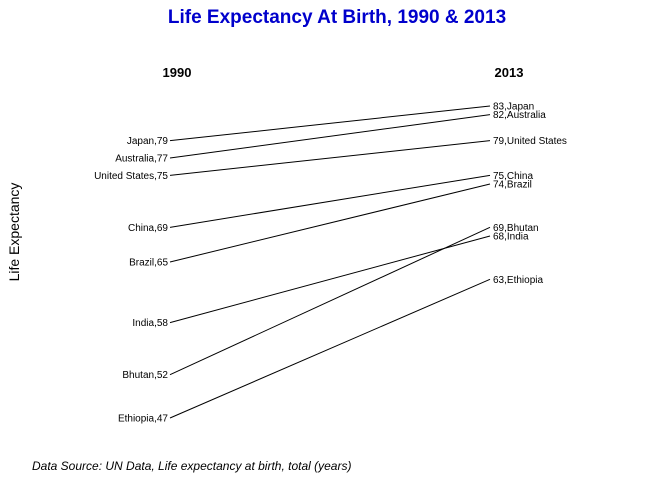  What do you see at coordinates (337, 17) in the screenshot?
I see `chart-title: Life Expectancy At Birth, 1990 & 2013` at bounding box center [337, 17].